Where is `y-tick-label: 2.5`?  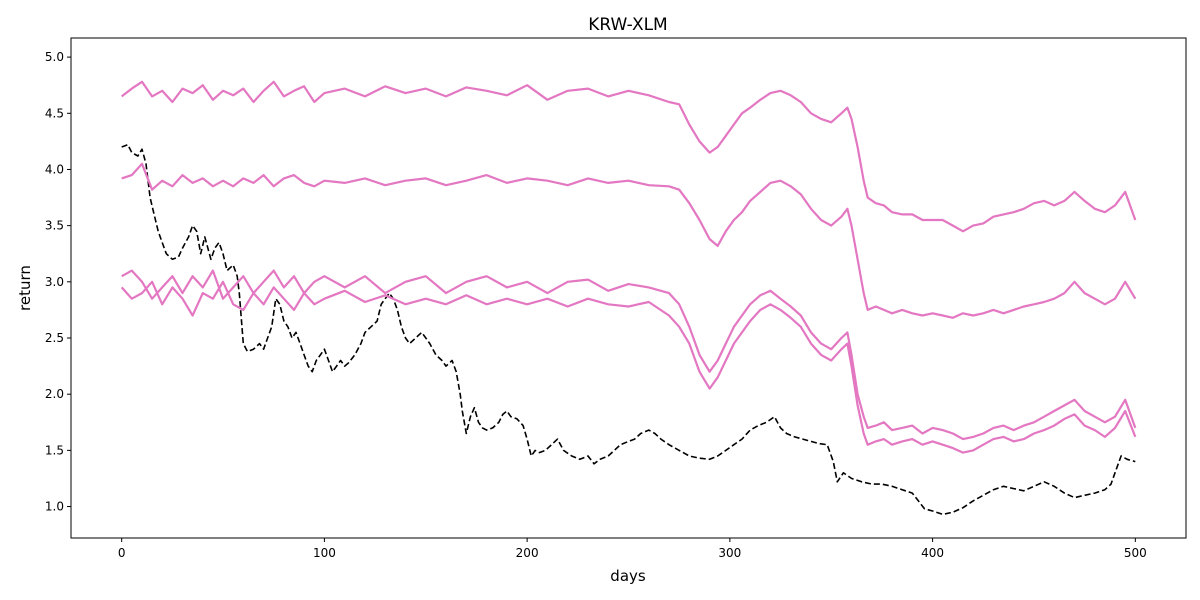 y-tick-label: 2.5 is located at coordinates (54, 338).